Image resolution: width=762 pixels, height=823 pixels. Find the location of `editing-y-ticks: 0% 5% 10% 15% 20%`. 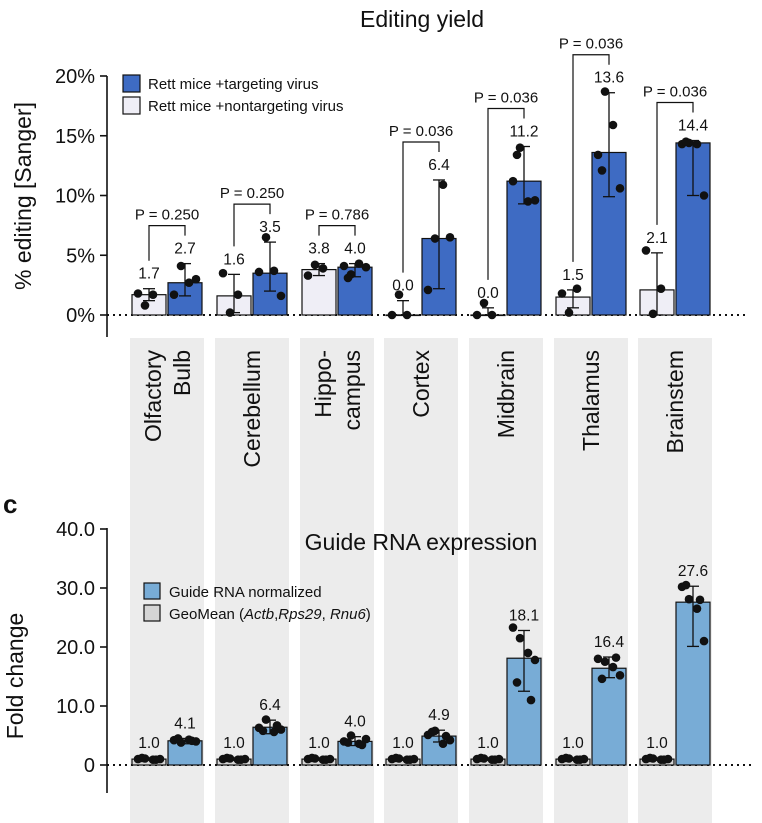

editing-y-ticks: 0% 5% 10% 15% 20% is located at coordinates (81, 196).